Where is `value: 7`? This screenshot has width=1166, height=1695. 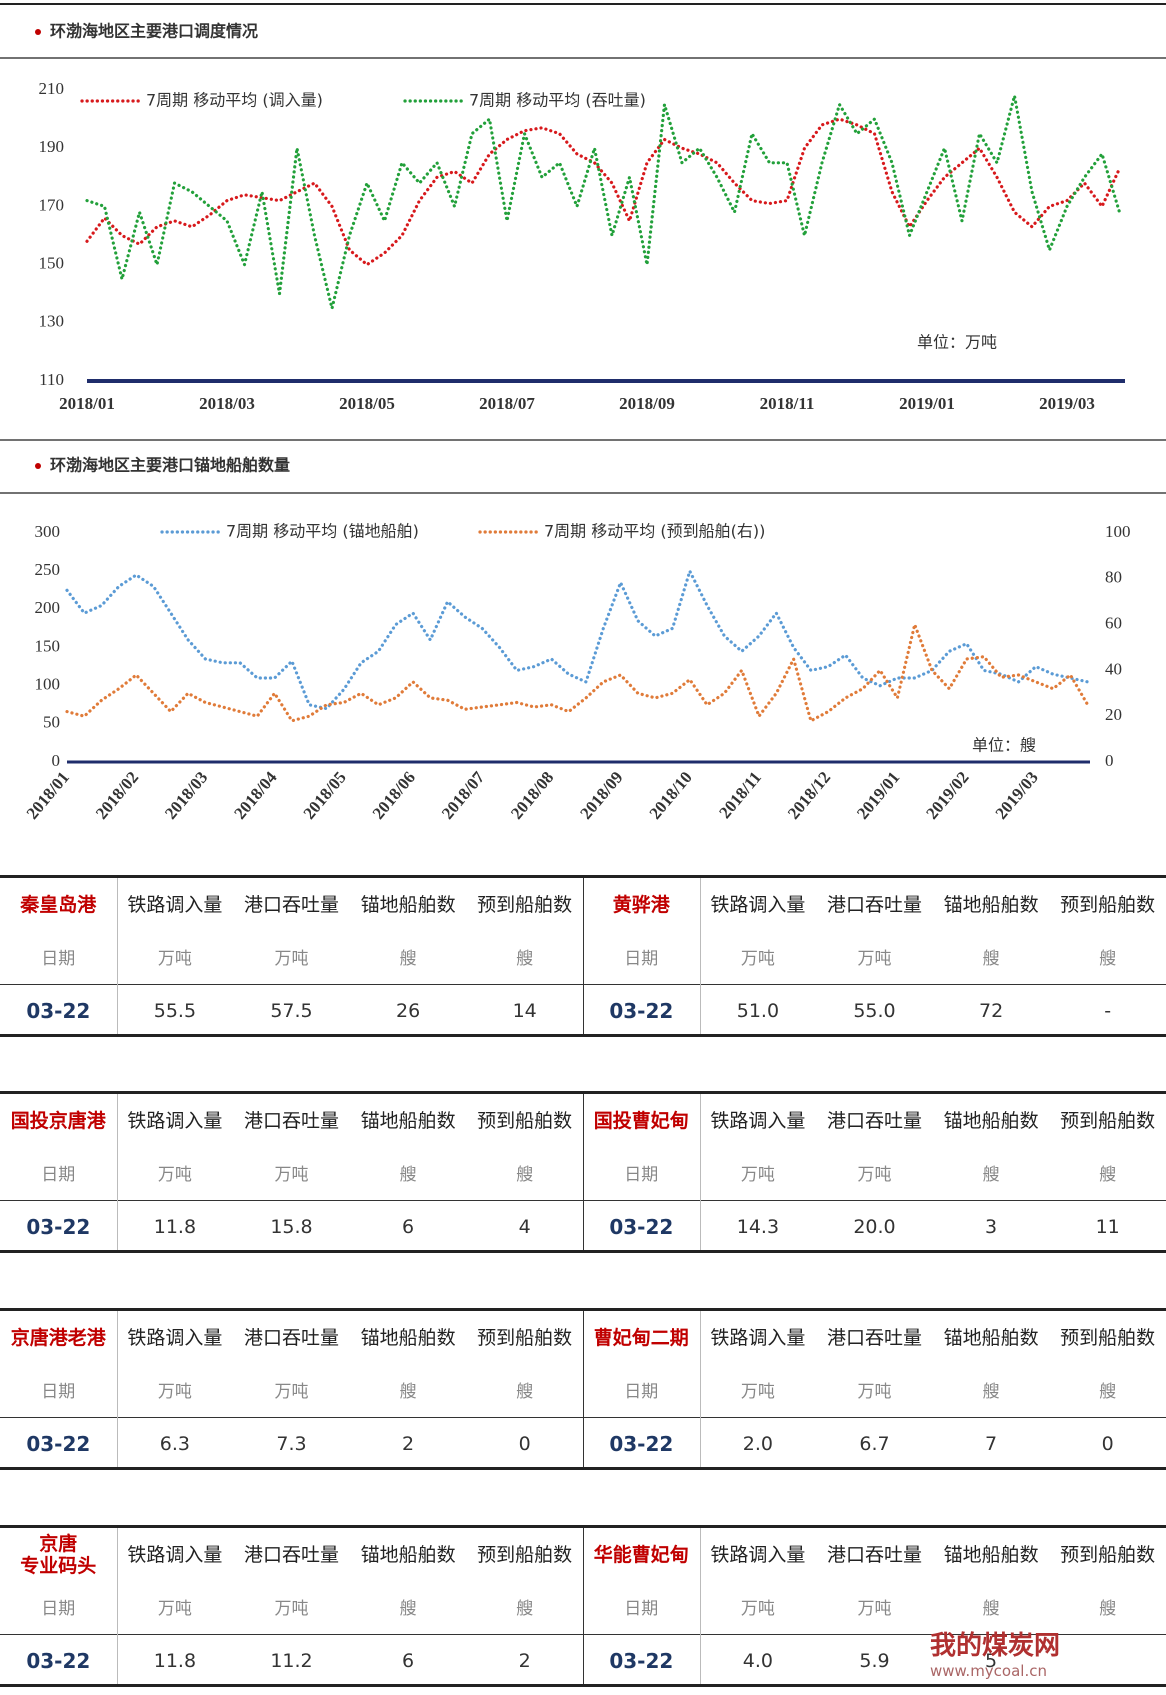 value: 7 is located at coordinates (991, 1444).